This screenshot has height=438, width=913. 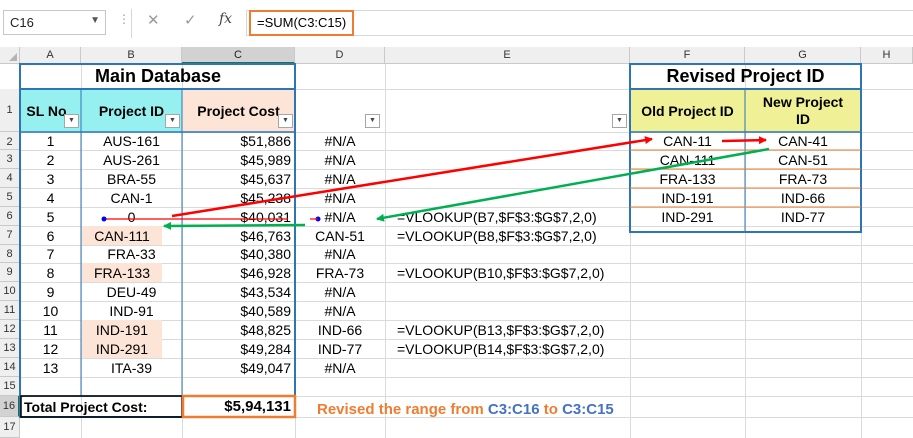 I want to click on row-header-4: 4, so click(x=10, y=178).